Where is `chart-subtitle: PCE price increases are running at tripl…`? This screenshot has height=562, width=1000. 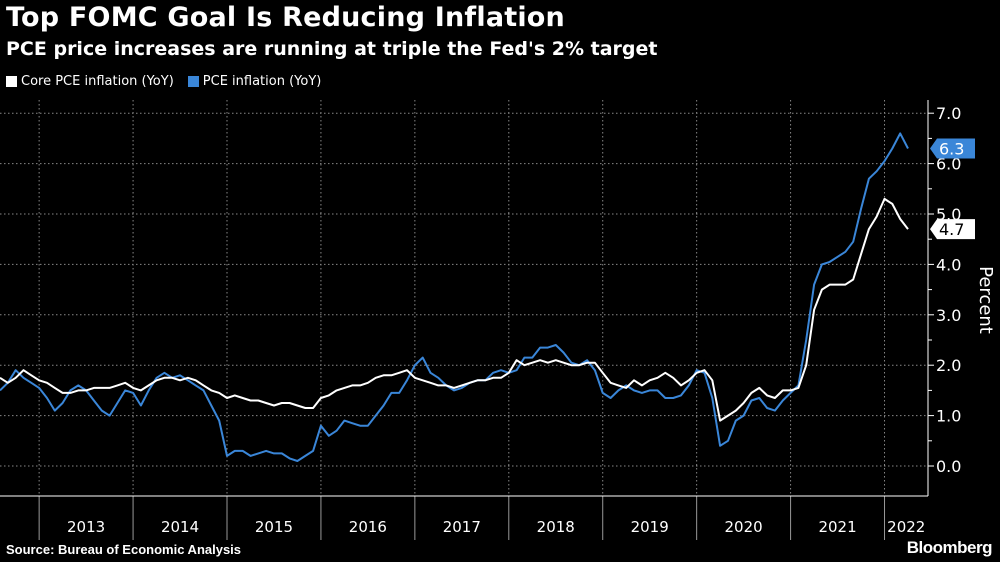 chart-subtitle: PCE price increases are running at tripl… is located at coordinates (332, 49).